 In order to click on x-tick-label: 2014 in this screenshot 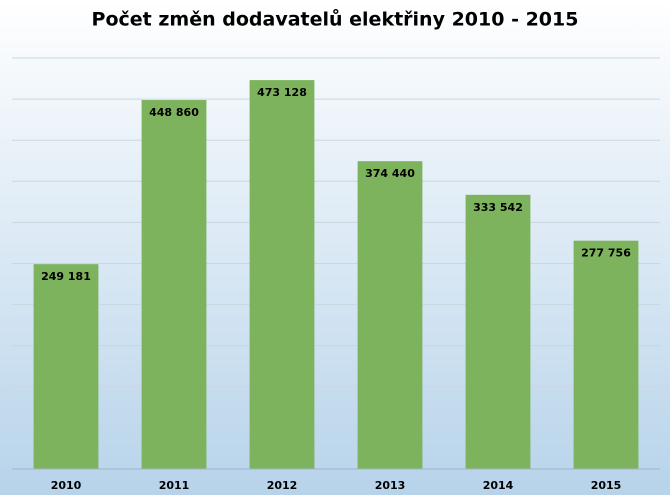, I will do `click(498, 485)`.